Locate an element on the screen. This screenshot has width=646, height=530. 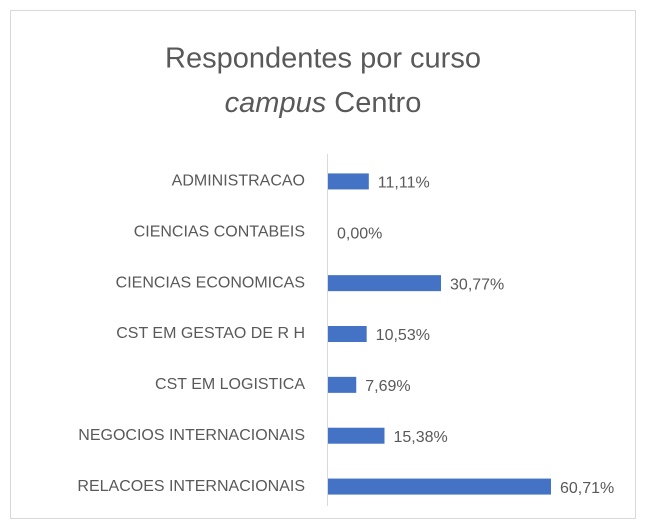
data-label: 11,11% is located at coordinates (404, 183).